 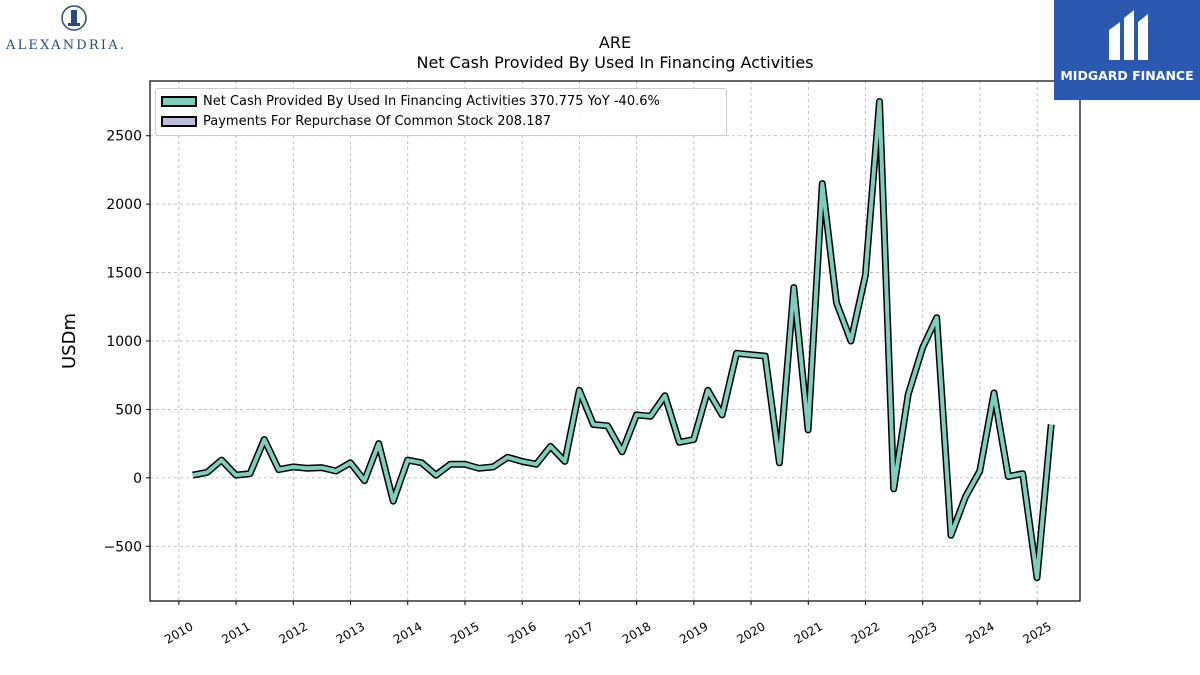 What do you see at coordinates (69, 341) in the screenshot?
I see `y-axis-label: USDm` at bounding box center [69, 341].